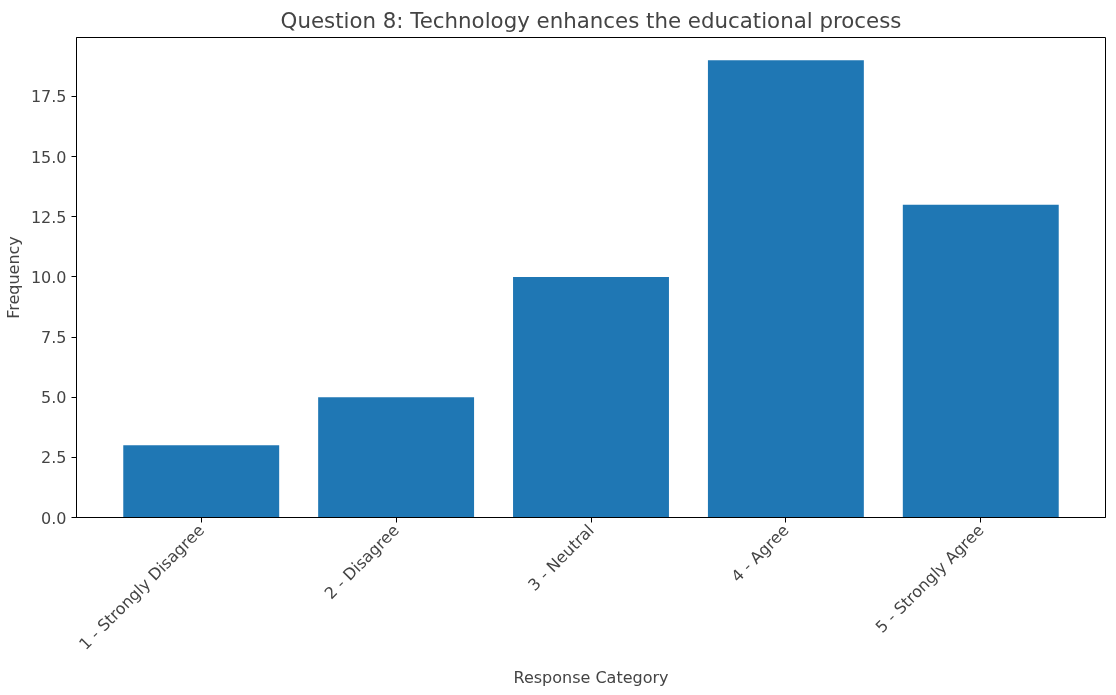 The height and width of the screenshot is (695, 1116). Describe the element at coordinates (54, 458) in the screenshot. I see `y-tick-label: 2.5` at that location.